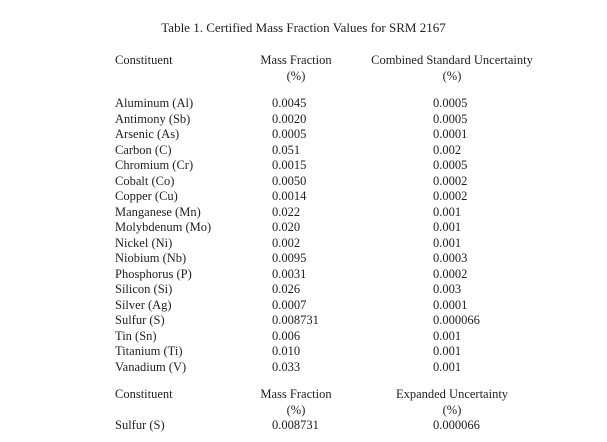  What do you see at coordinates (303, 368) in the screenshot?
I see `table-row: Vanadium (V) 0.033 0.001` at bounding box center [303, 368].